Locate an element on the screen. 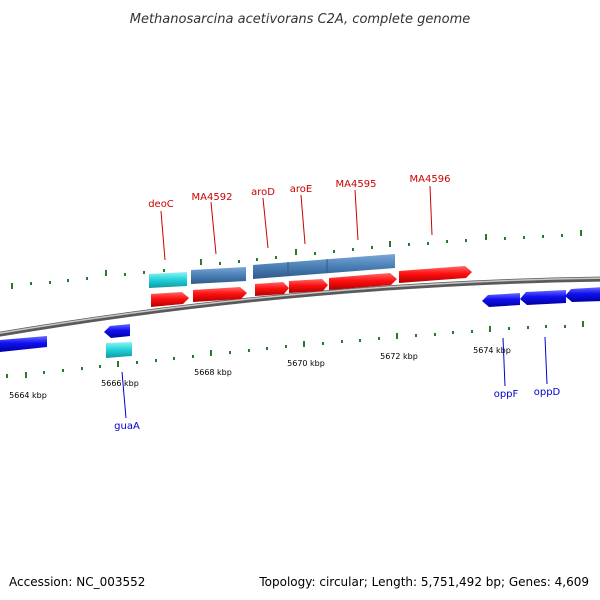 The width and height of the screenshot is (600, 600). gene-feature-guaA is located at coordinates (119, 350).